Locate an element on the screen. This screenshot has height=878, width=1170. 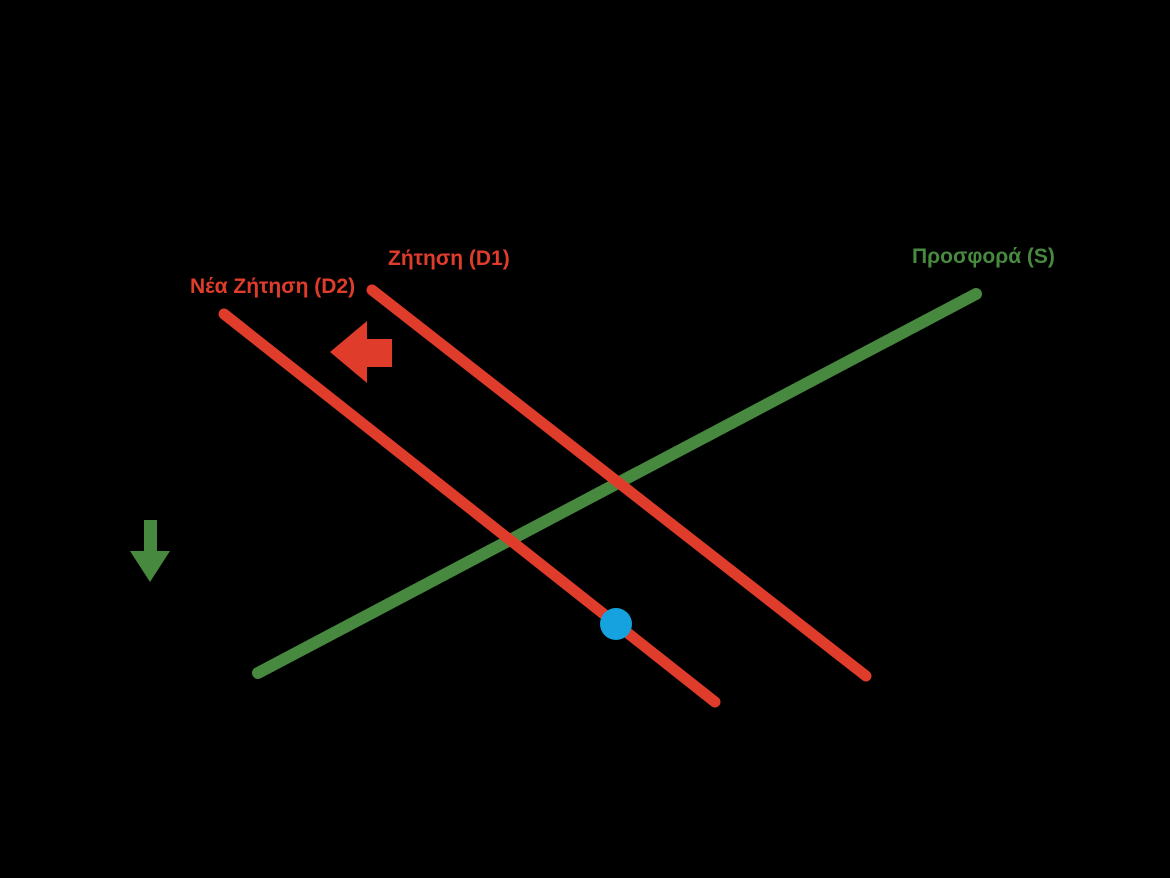
price-down-arrow-icon is located at coordinates (150, 551).